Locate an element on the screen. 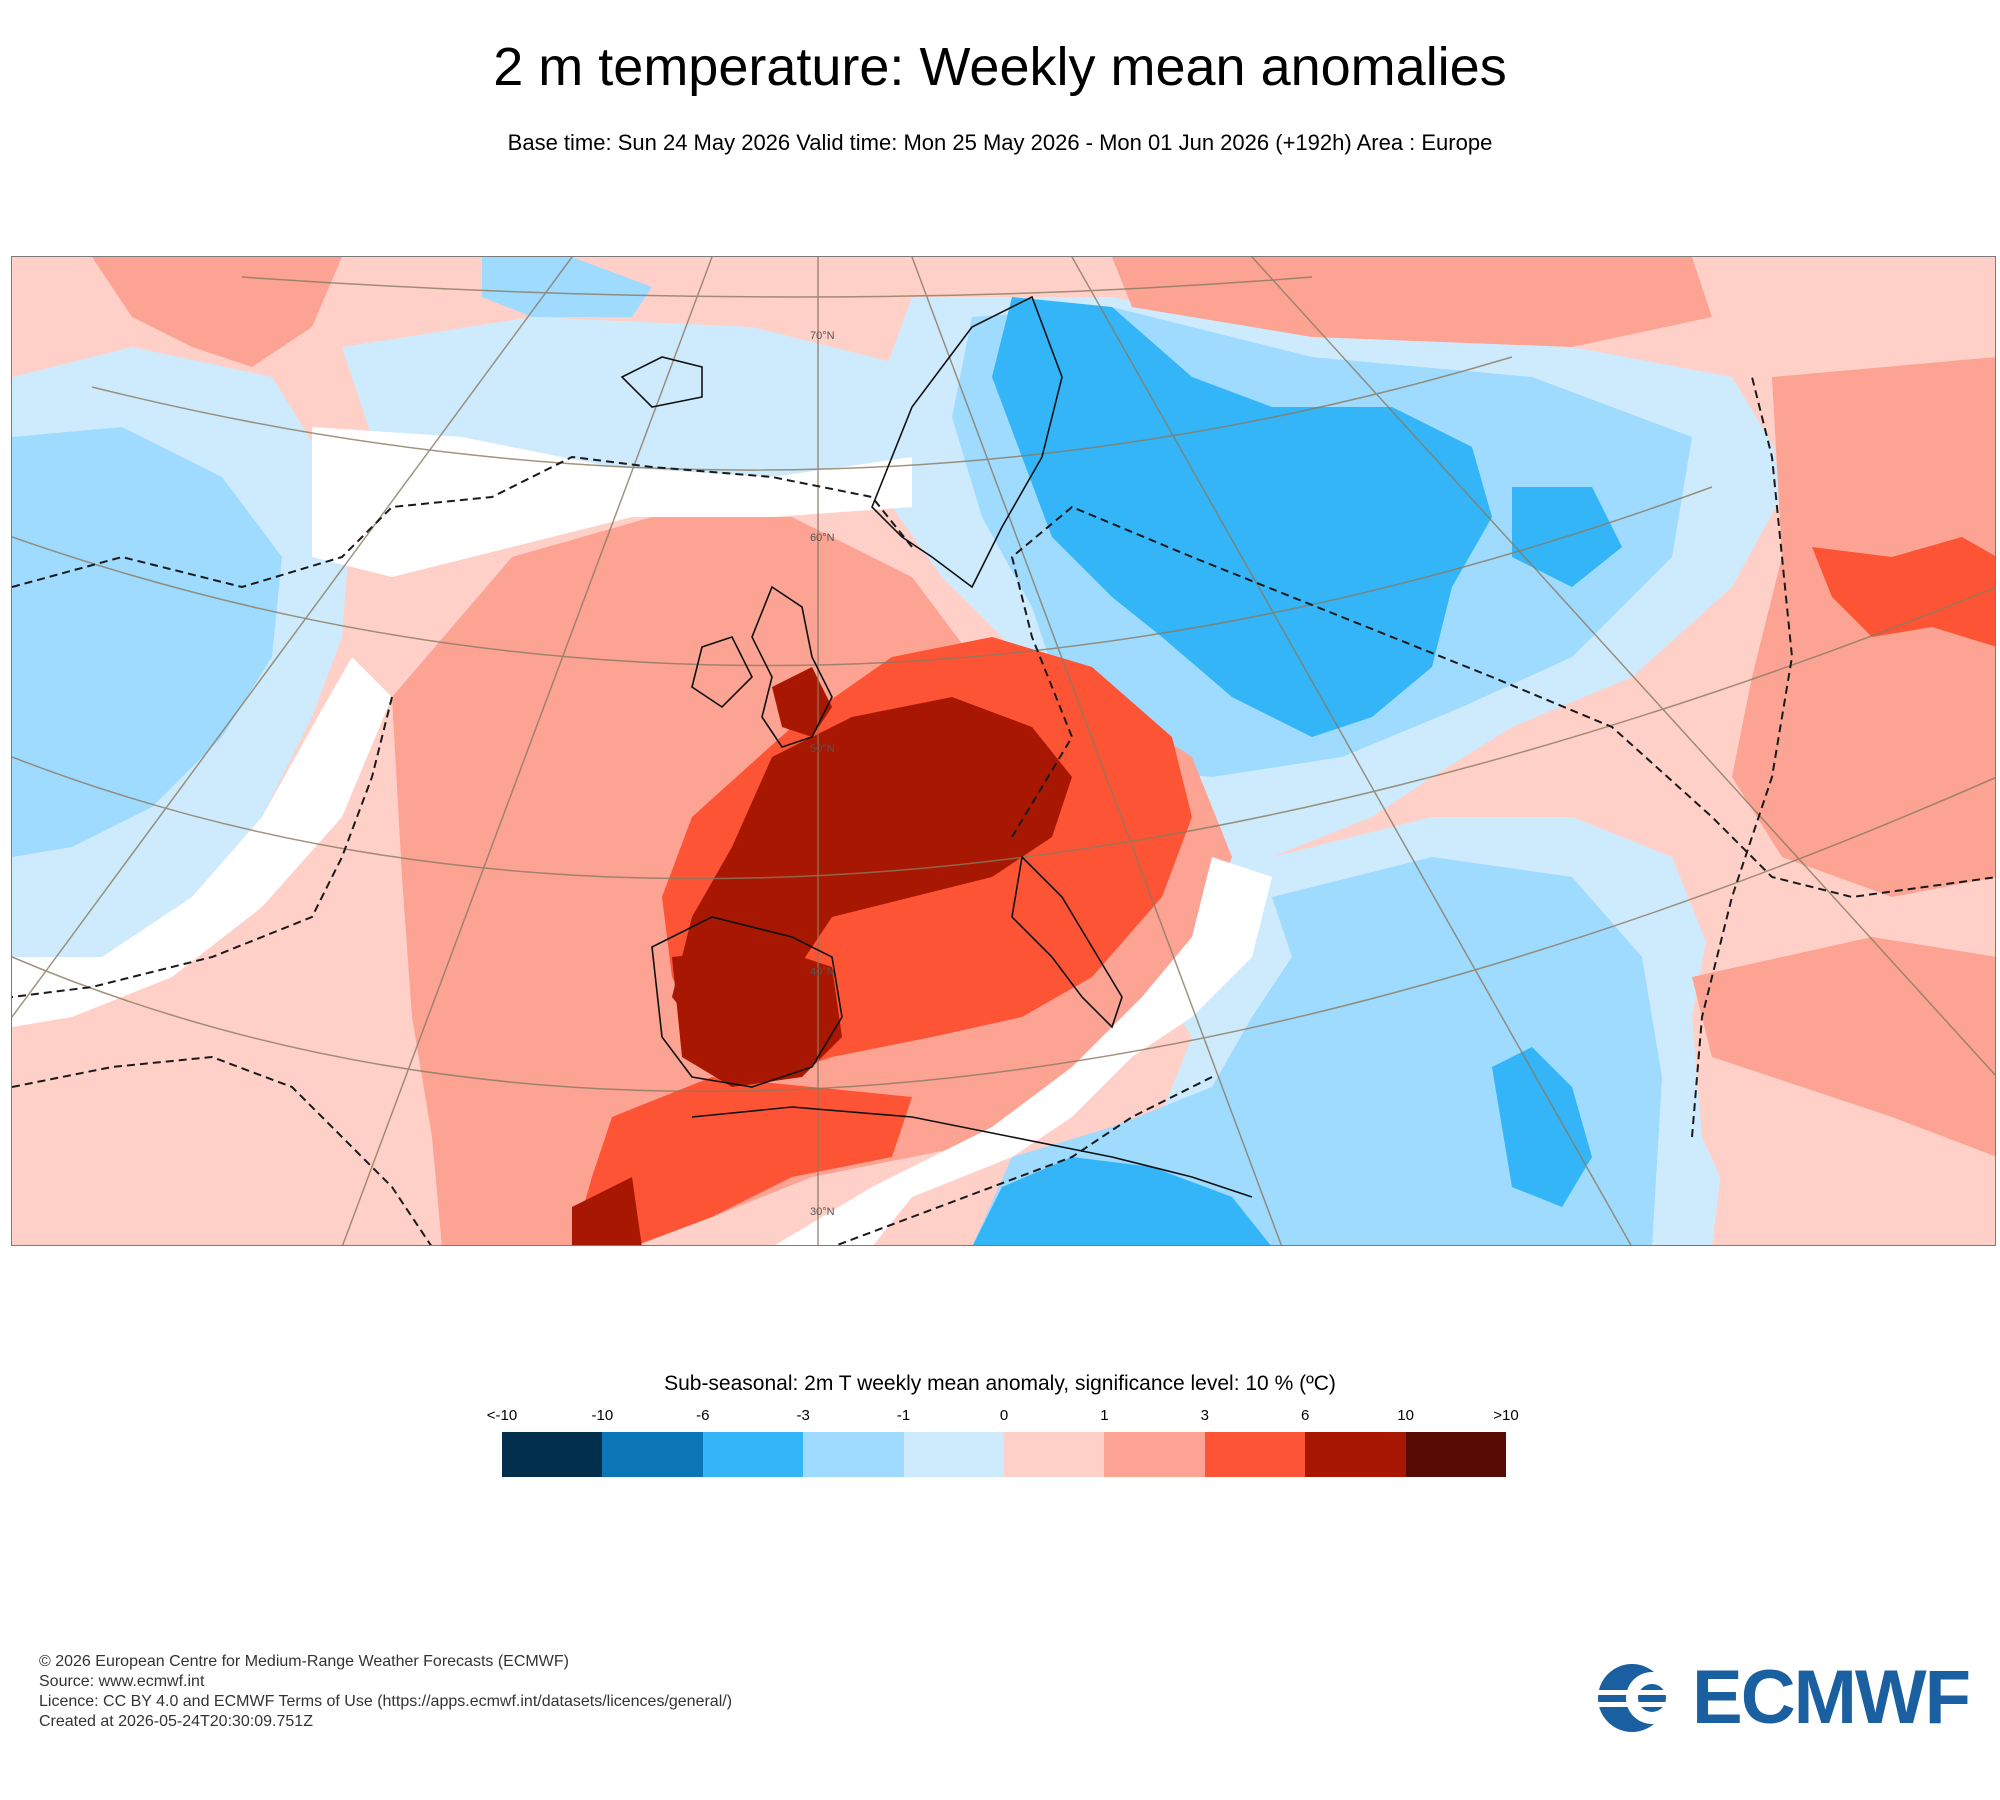 The image size is (2000, 1800). legend-label: >10 is located at coordinates (1506, 1415).